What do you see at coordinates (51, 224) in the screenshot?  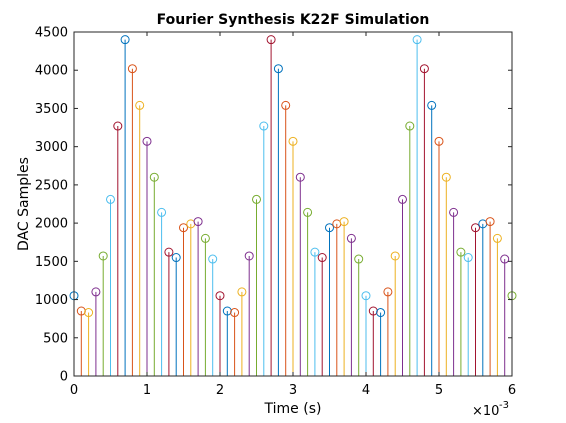 I see `y-tick-label: 2000` at bounding box center [51, 224].